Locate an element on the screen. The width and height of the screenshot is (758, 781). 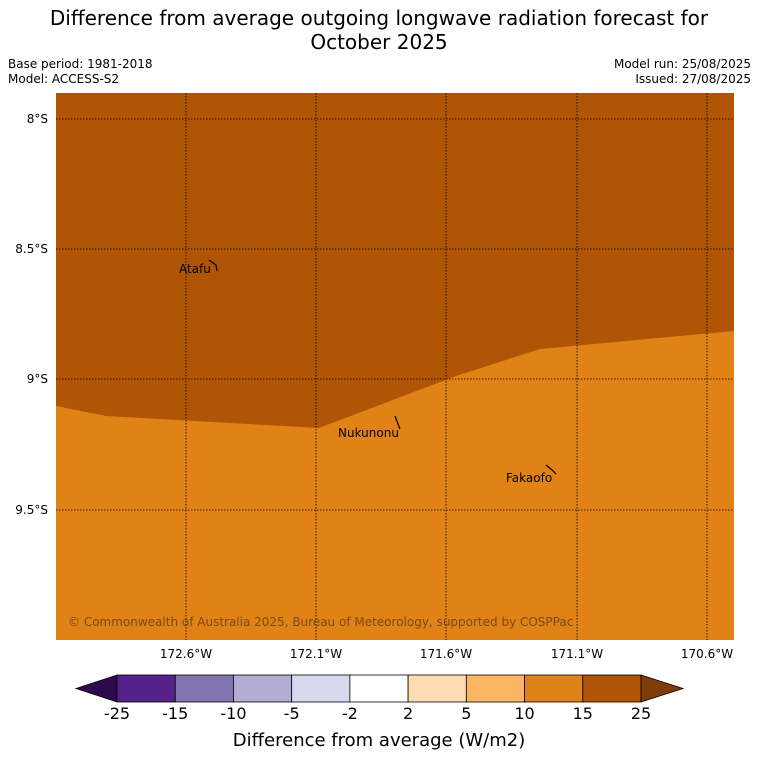
colorbar-tick-label: 2 is located at coordinates (408, 713).